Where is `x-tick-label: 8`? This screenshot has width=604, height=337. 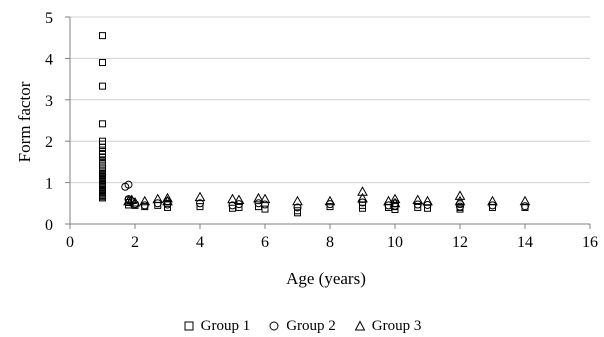 x-tick-label: 8 is located at coordinates (330, 242).